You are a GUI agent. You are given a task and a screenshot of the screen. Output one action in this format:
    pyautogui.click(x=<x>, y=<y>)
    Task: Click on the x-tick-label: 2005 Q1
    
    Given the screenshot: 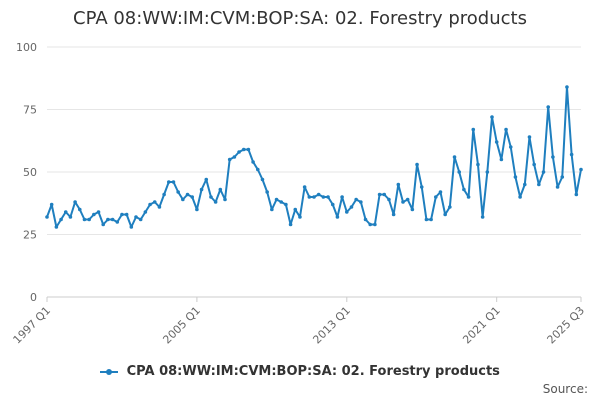 What is the action you would take?
    pyautogui.click(x=181, y=325)
    